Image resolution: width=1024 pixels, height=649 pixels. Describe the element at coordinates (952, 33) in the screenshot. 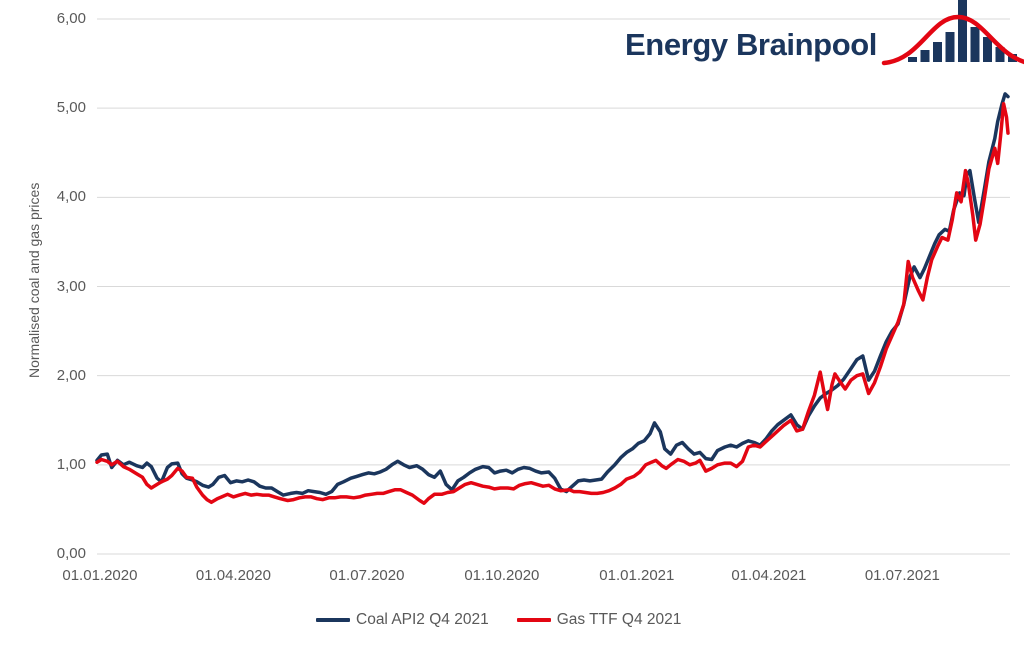

I see `brand-histogram-bell-curve-icon` at that location.